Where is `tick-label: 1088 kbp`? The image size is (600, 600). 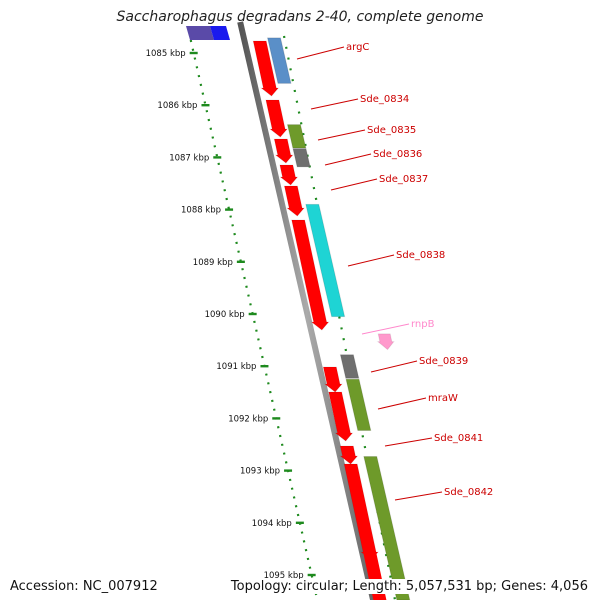
tick-label: 1088 kbp is located at coordinates (201, 211).